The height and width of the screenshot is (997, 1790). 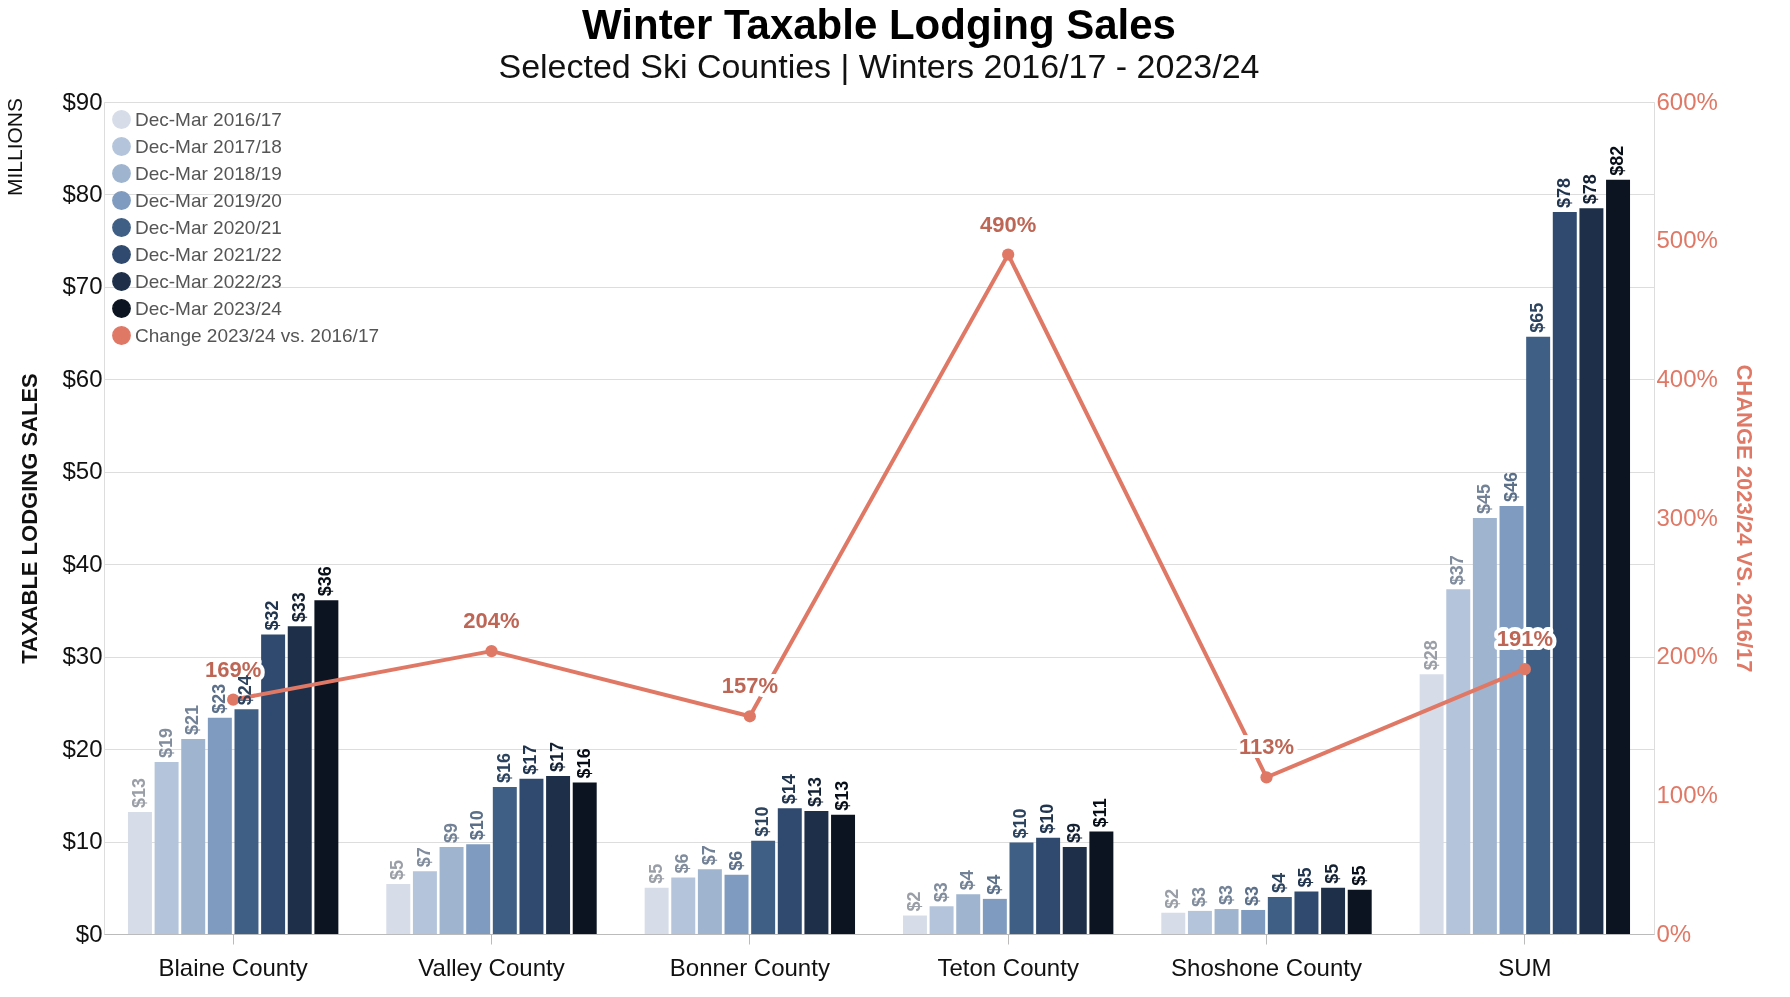 I want to click on y-tick-label: $40, so click(x=82, y=563).